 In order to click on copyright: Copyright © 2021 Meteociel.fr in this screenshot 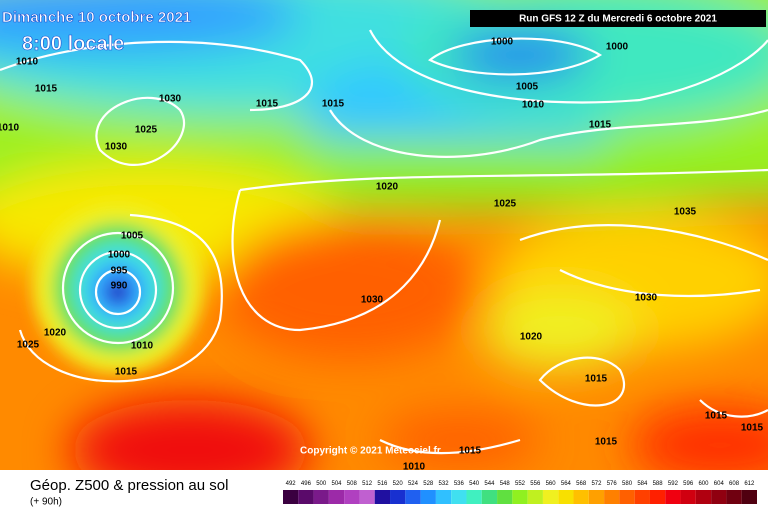, I will do `click(370, 451)`.